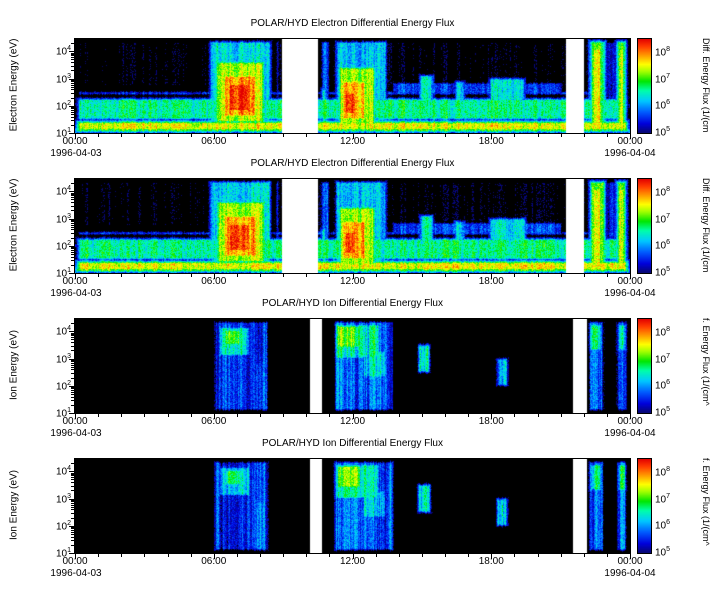 This screenshot has height=592, width=722. What do you see at coordinates (663, 219) in the screenshot?
I see `colorbar-tick-label: 10⁷` at bounding box center [663, 219].